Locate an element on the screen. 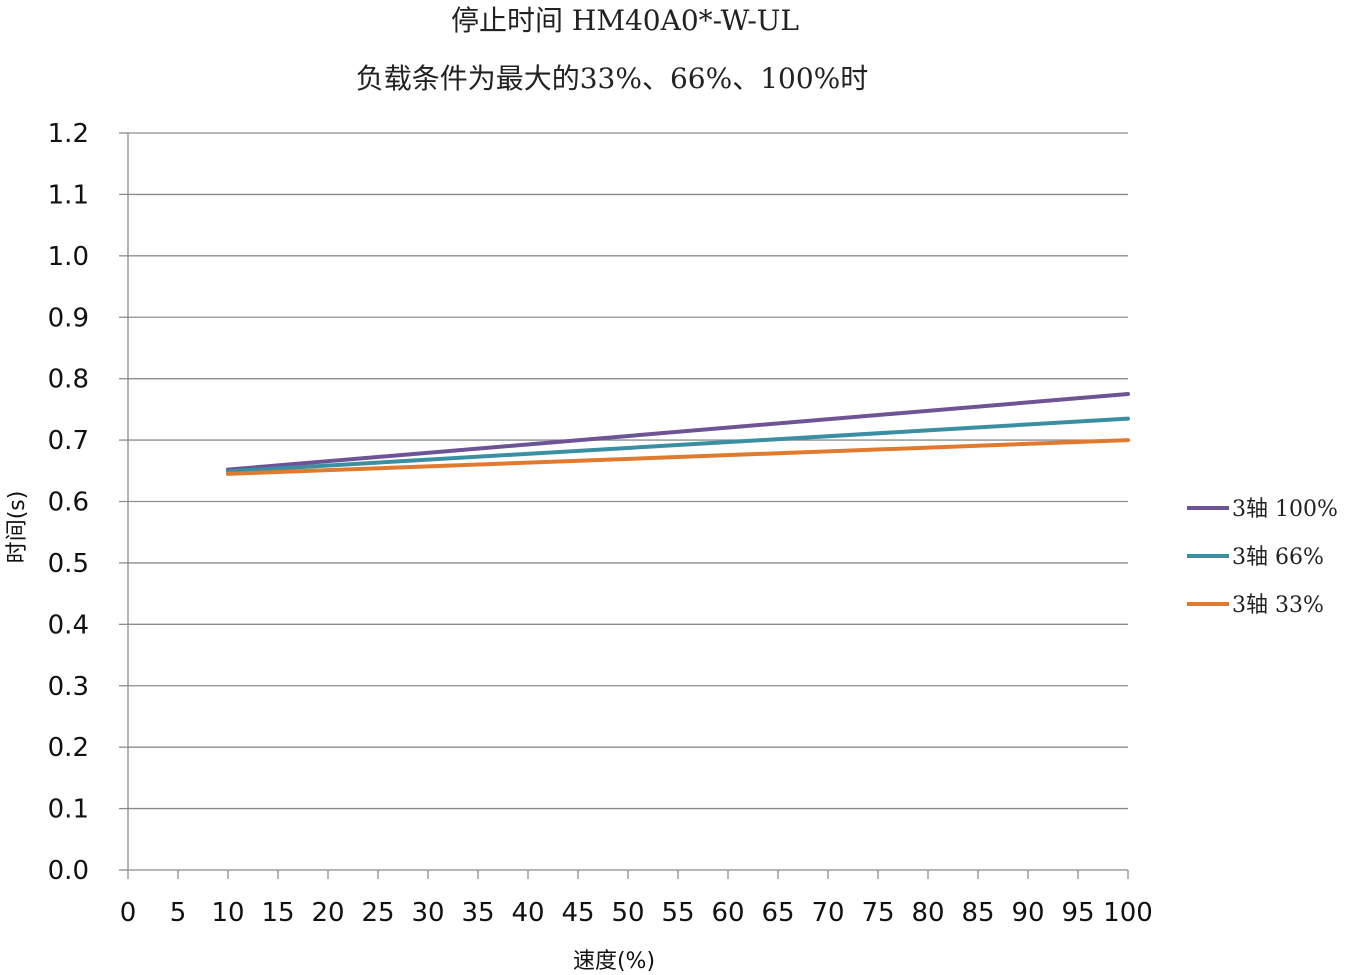 Image resolution: width=1350 pixels, height=975 pixels. legend-label-3: 3轴 33% is located at coordinates (1278, 605).